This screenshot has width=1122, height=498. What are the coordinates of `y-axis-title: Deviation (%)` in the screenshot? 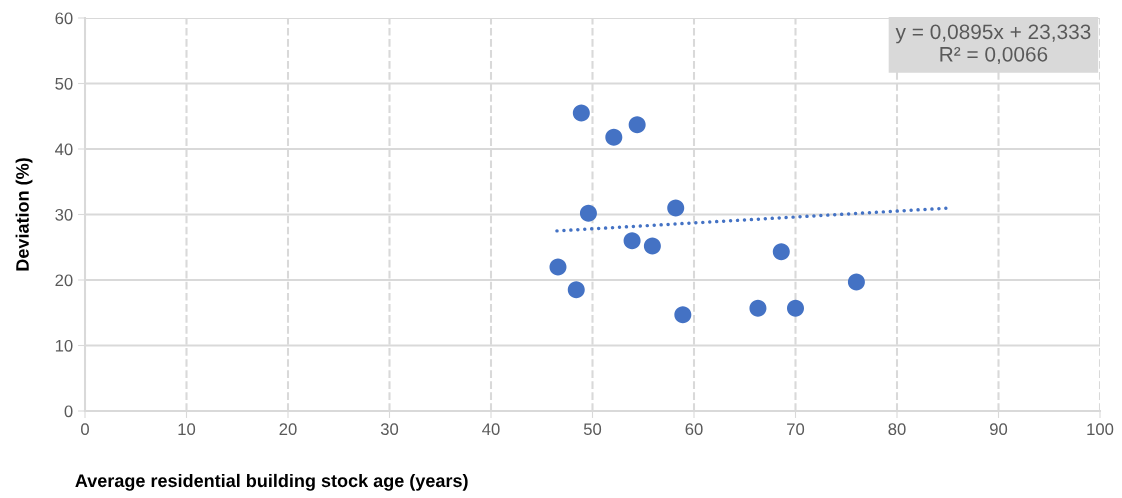 It's located at (24, 214).